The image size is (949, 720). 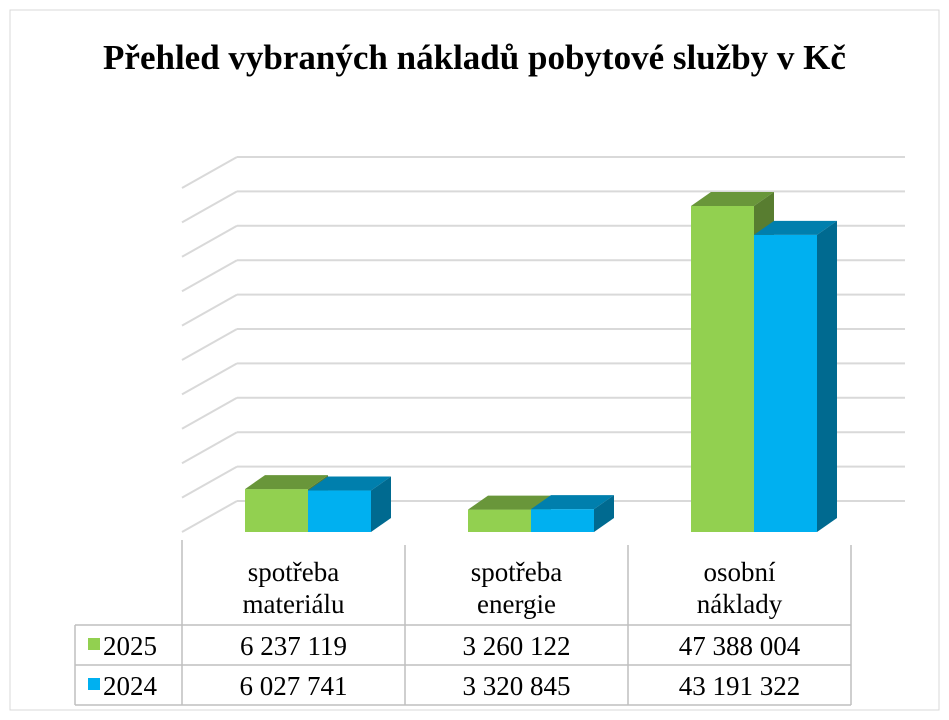 I want to click on table-value: 3 260 122, so click(x=516, y=646).